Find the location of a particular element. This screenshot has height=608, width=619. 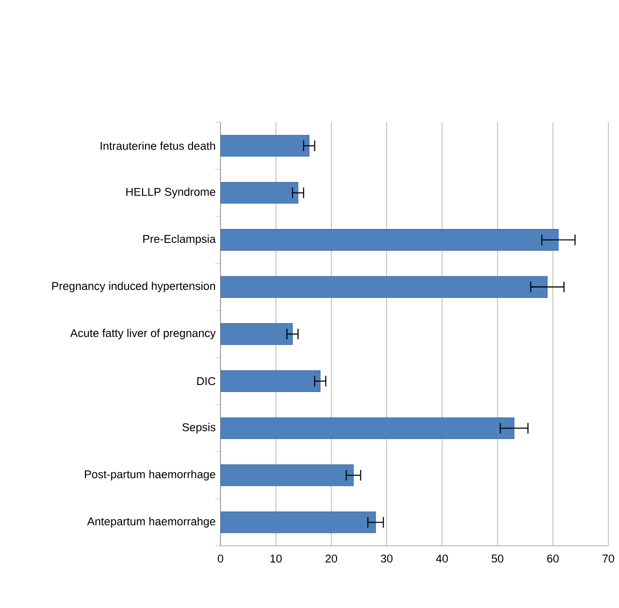

x-tick-label: 70 is located at coordinates (608, 558).